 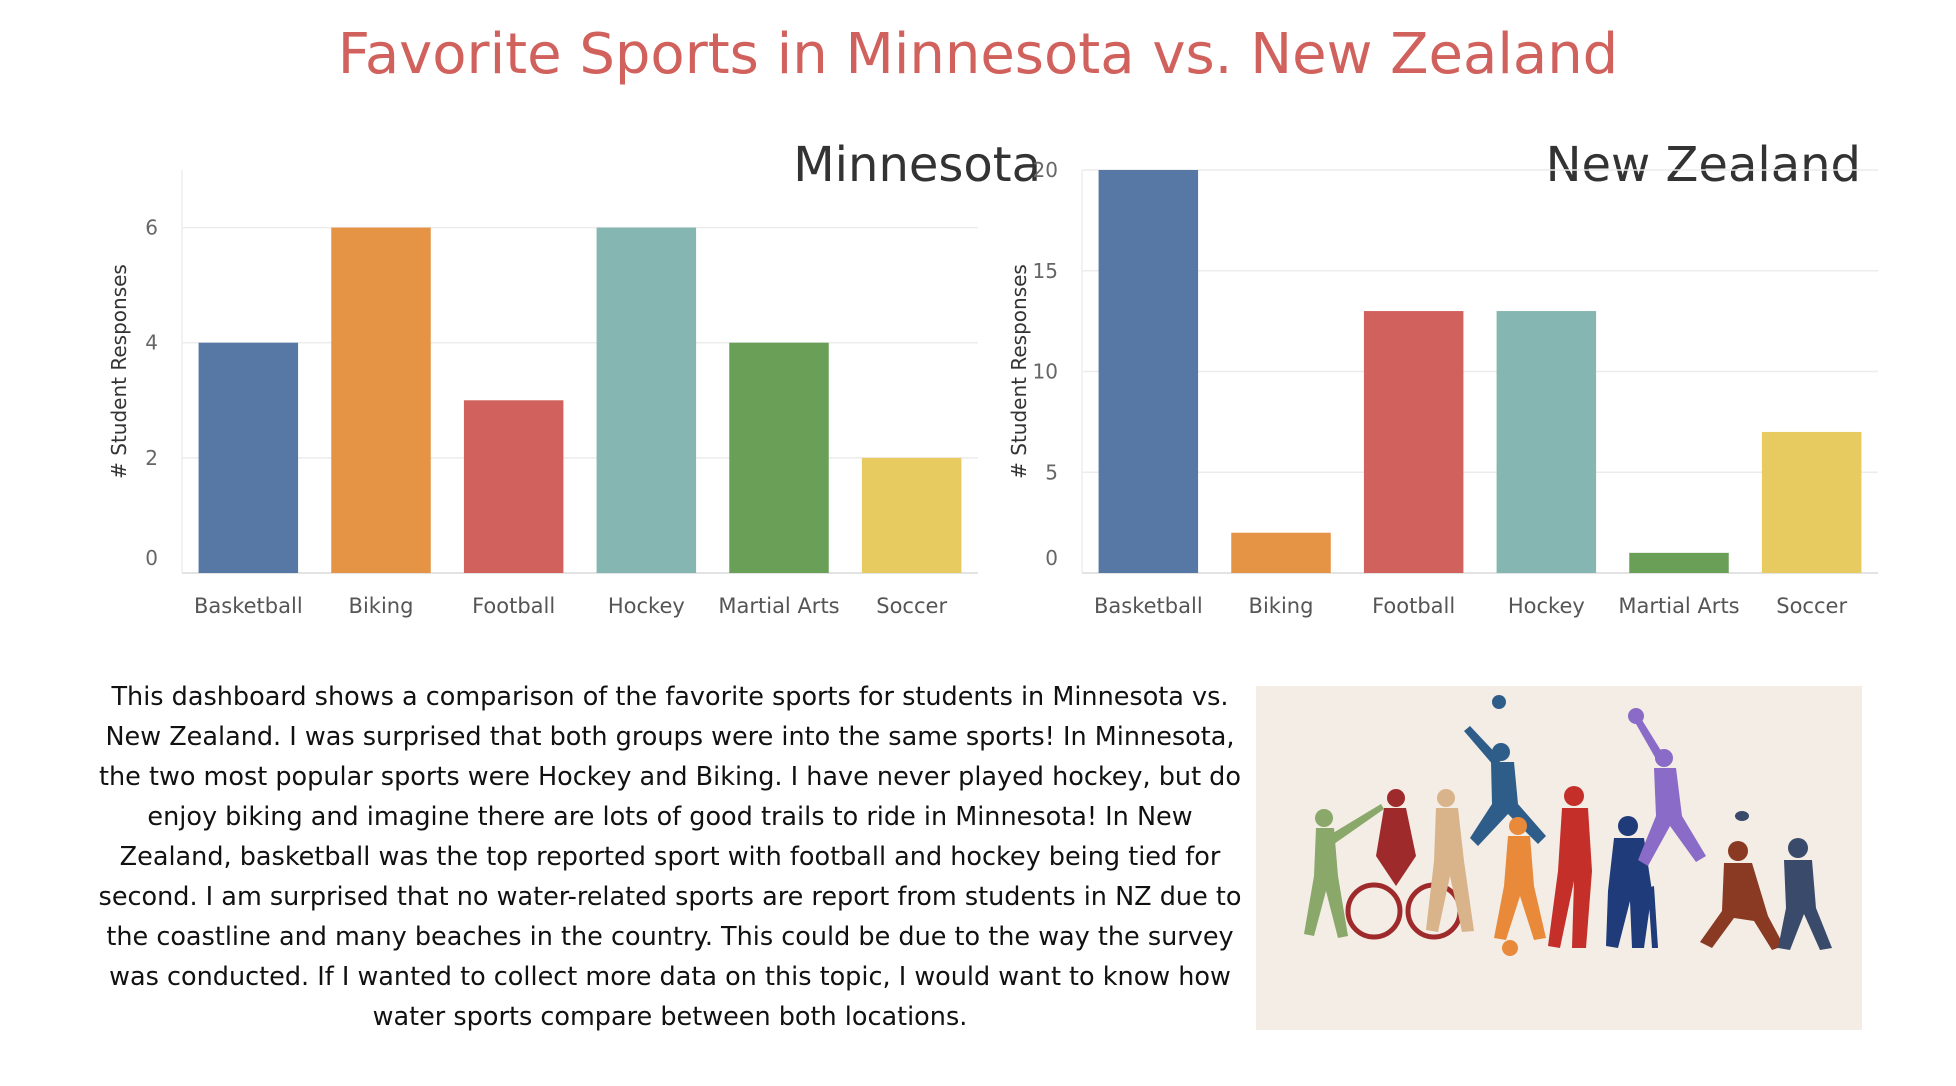 What do you see at coordinates (248, 606) in the screenshot?
I see `minnesota-x-tick-label: Basketball` at bounding box center [248, 606].